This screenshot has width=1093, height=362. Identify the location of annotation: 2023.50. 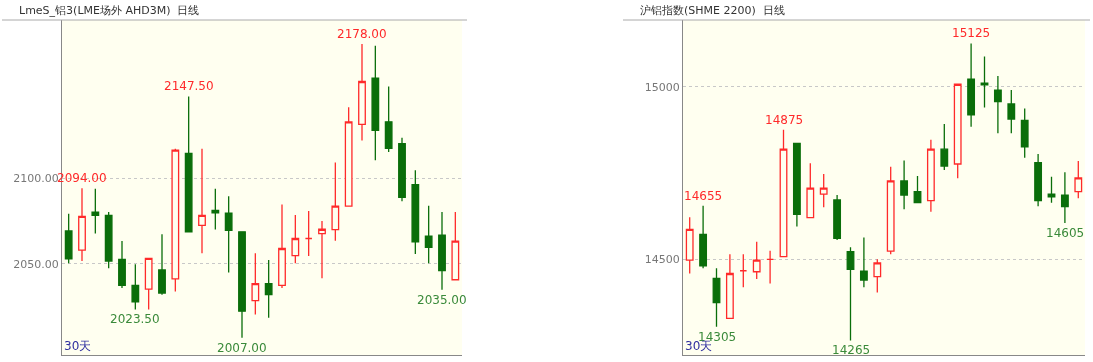
(135, 319).